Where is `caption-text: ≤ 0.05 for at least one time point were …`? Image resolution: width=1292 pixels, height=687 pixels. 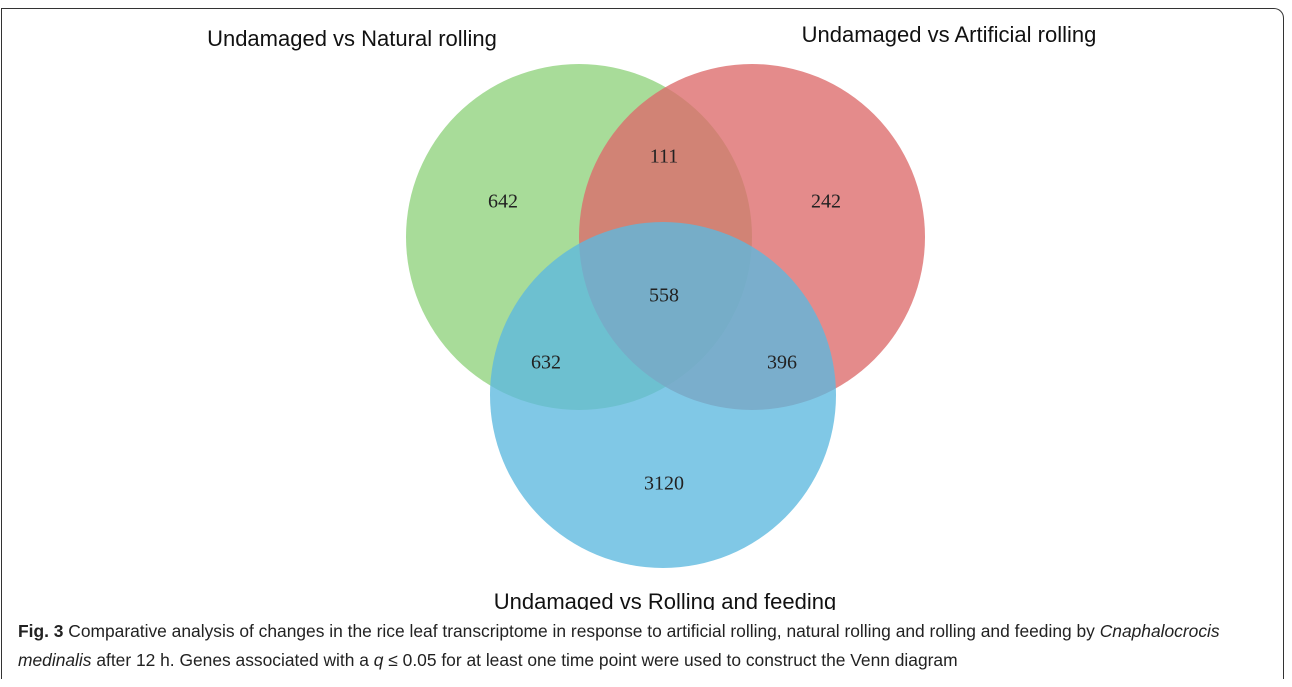 caption-text: ≤ 0.05 for at least one time point were … is located at coordinates (673, 660).